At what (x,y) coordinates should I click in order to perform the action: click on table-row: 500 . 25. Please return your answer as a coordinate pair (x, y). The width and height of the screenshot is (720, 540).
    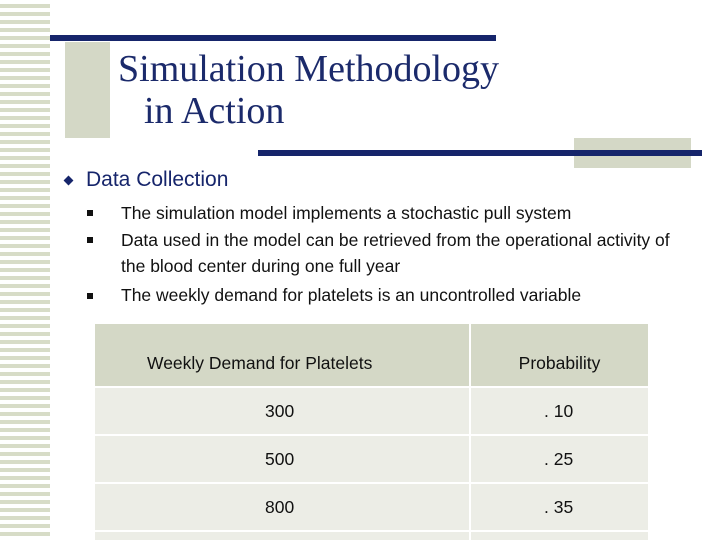
    Looking at the image, I should click on (371, 459).